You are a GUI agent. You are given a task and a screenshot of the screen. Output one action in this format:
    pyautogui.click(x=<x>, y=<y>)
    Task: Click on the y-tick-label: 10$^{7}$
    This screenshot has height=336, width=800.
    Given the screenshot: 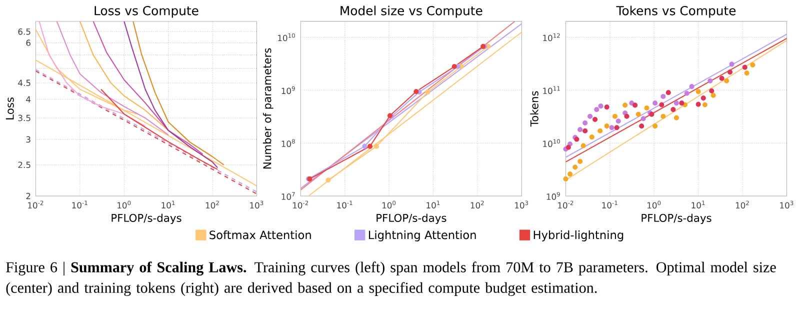 What is the action you would take?
    pyautogui.click(x=288, y=196)
    